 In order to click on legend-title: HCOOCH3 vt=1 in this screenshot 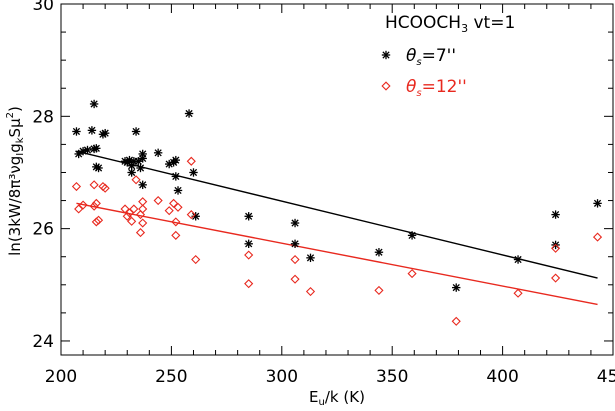, I will do `click(450, 24)`.